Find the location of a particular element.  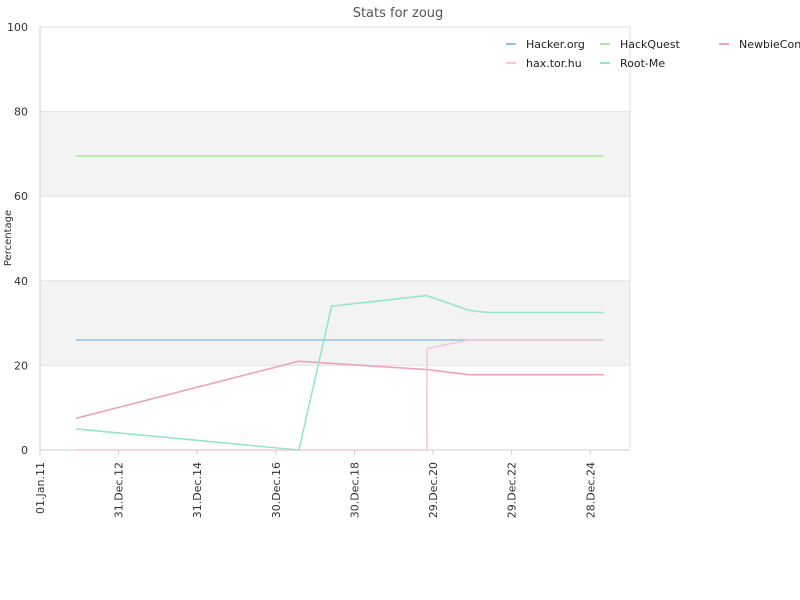

series-line-newbiecontest is located at coordinates (339, 390).